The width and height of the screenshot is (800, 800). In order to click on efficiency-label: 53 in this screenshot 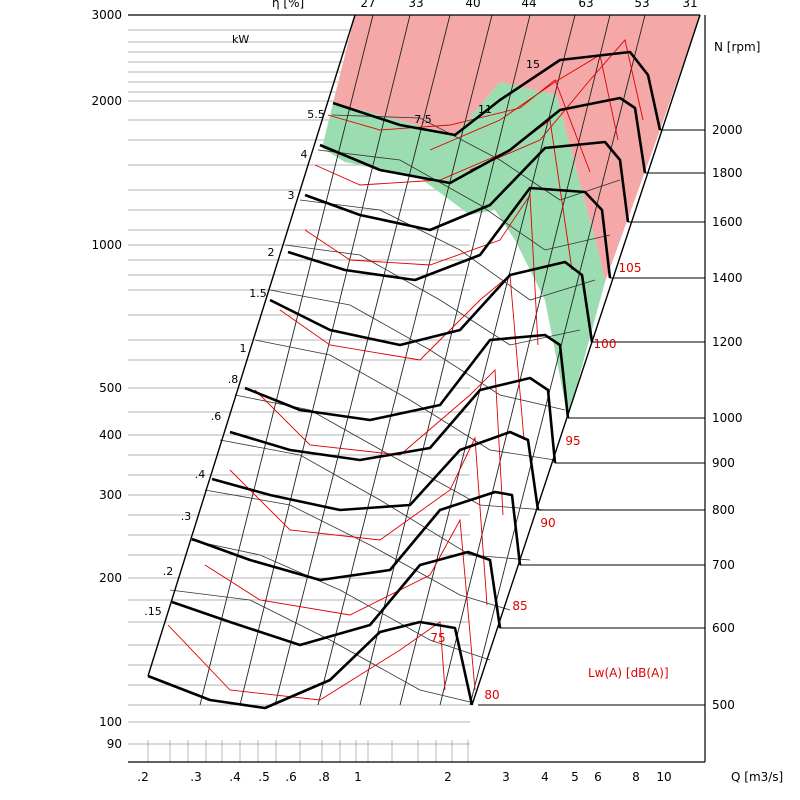, I will do `click(641, 5)`.